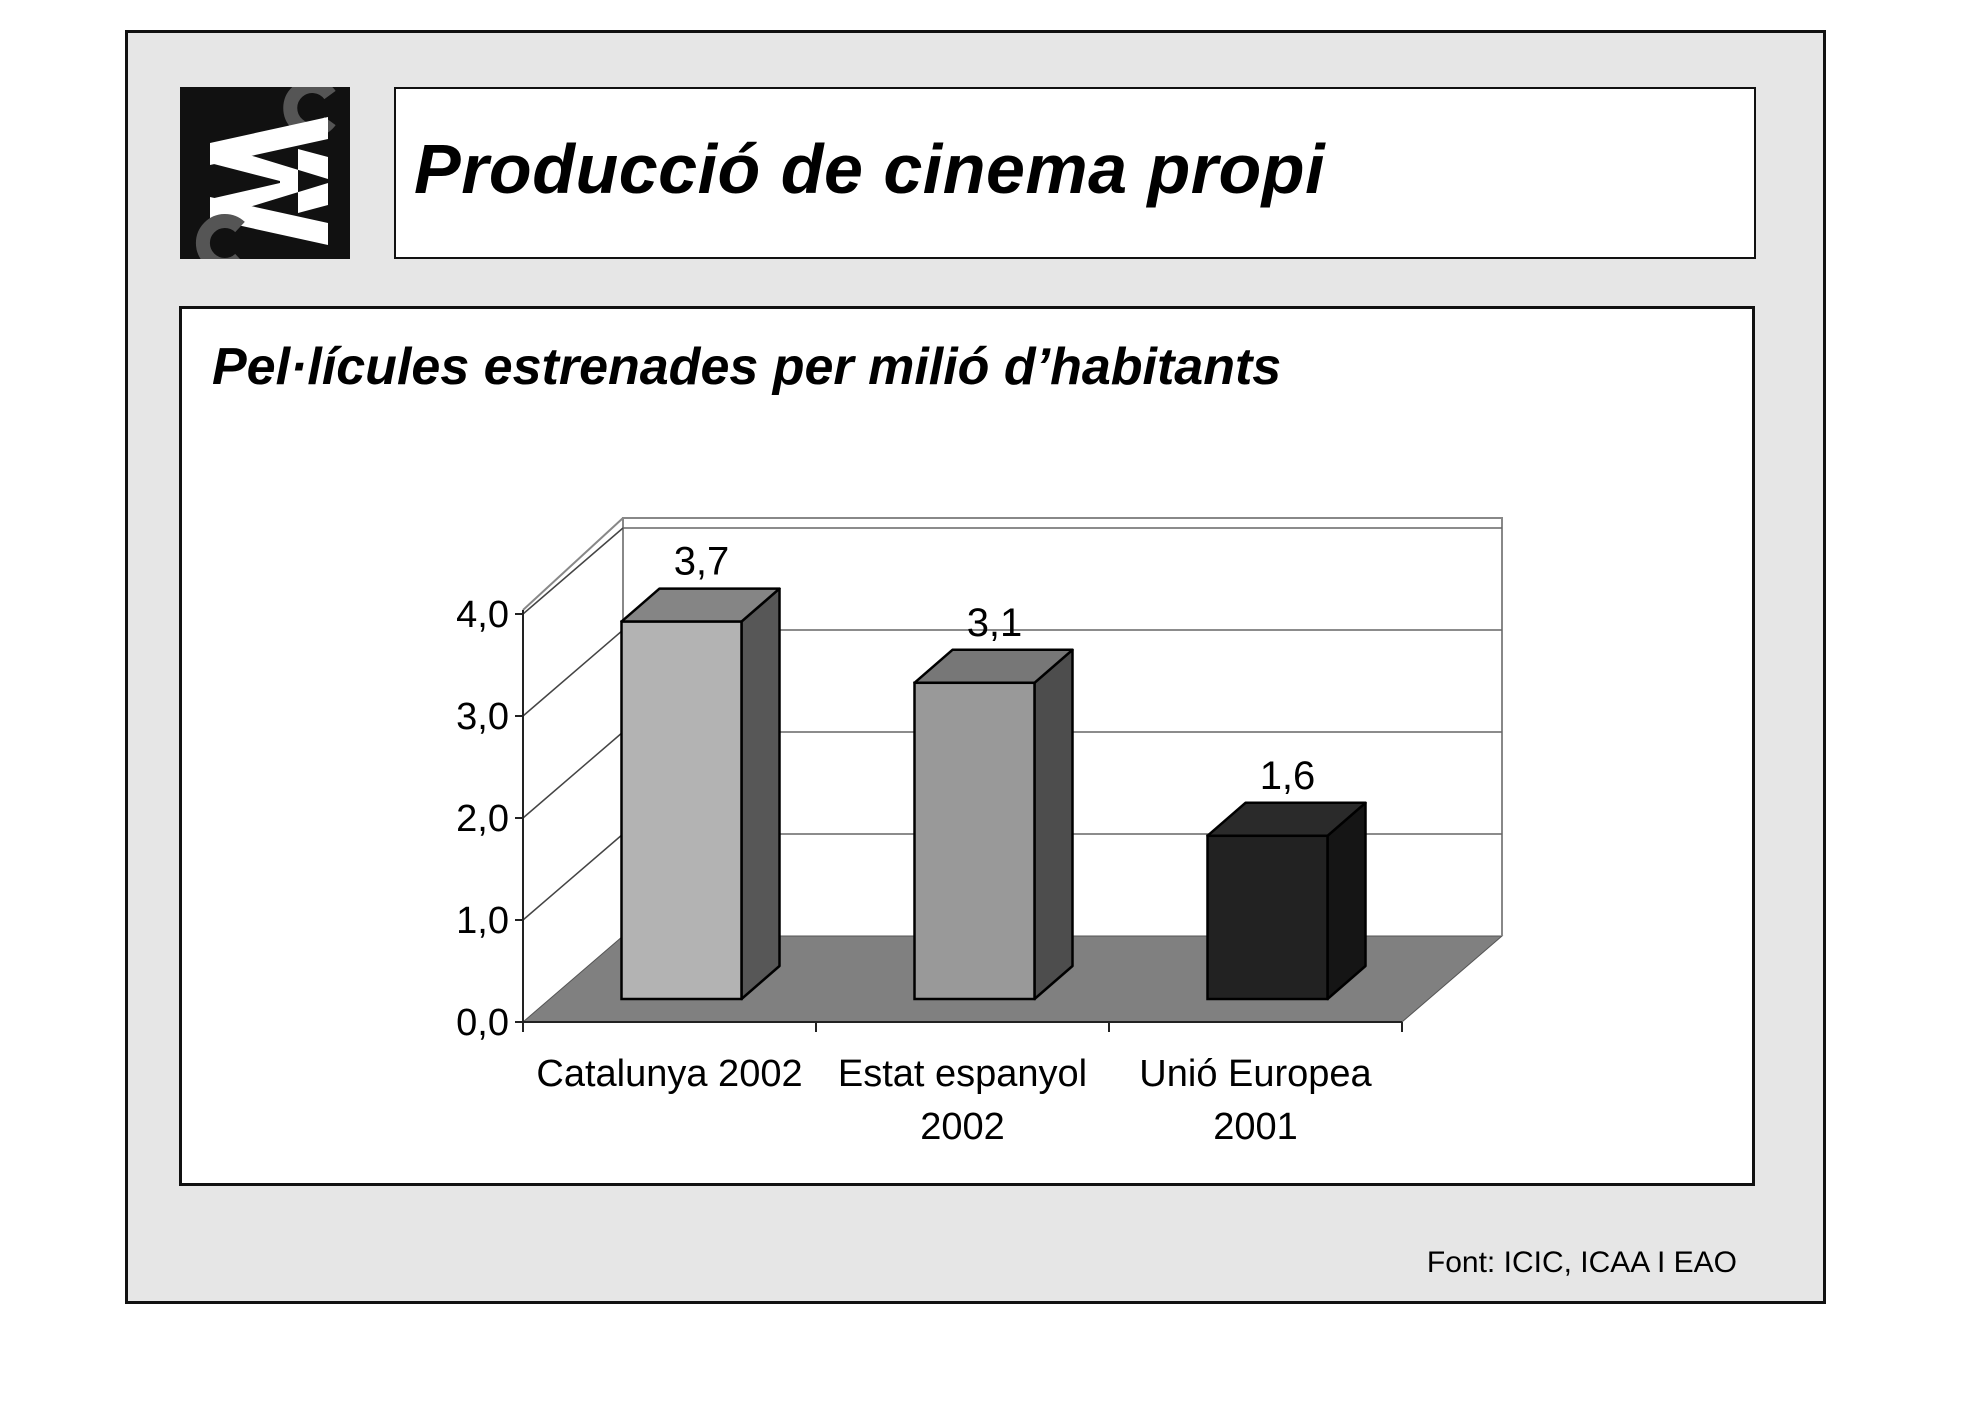 Image resolution: width=1975 pixels, height=1408 pixels. I want to click on x-tick-label: 2002, so click(962, 1127).